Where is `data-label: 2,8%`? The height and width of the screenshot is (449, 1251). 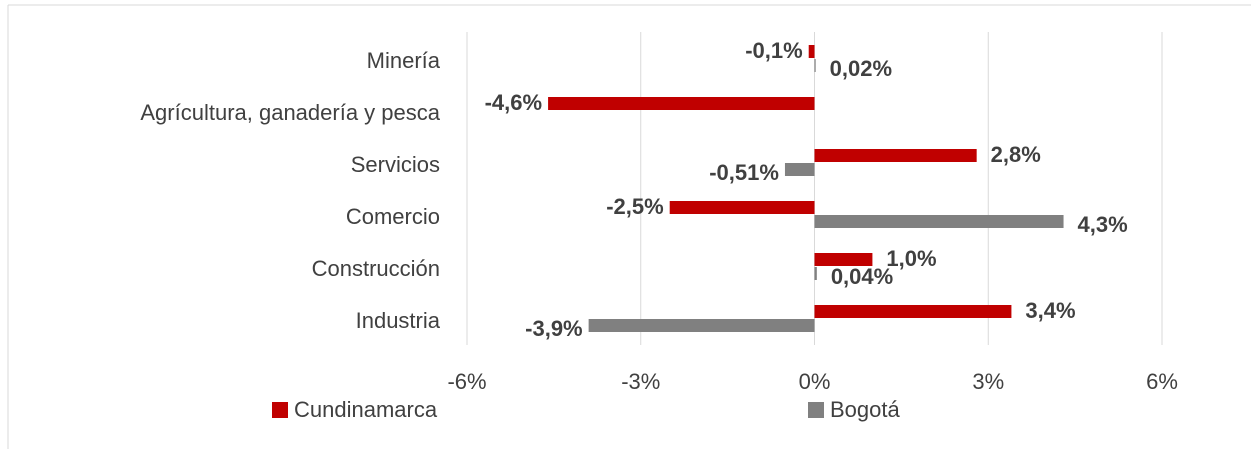 data-label: 2,8% is located at coordinates (1016, 154).